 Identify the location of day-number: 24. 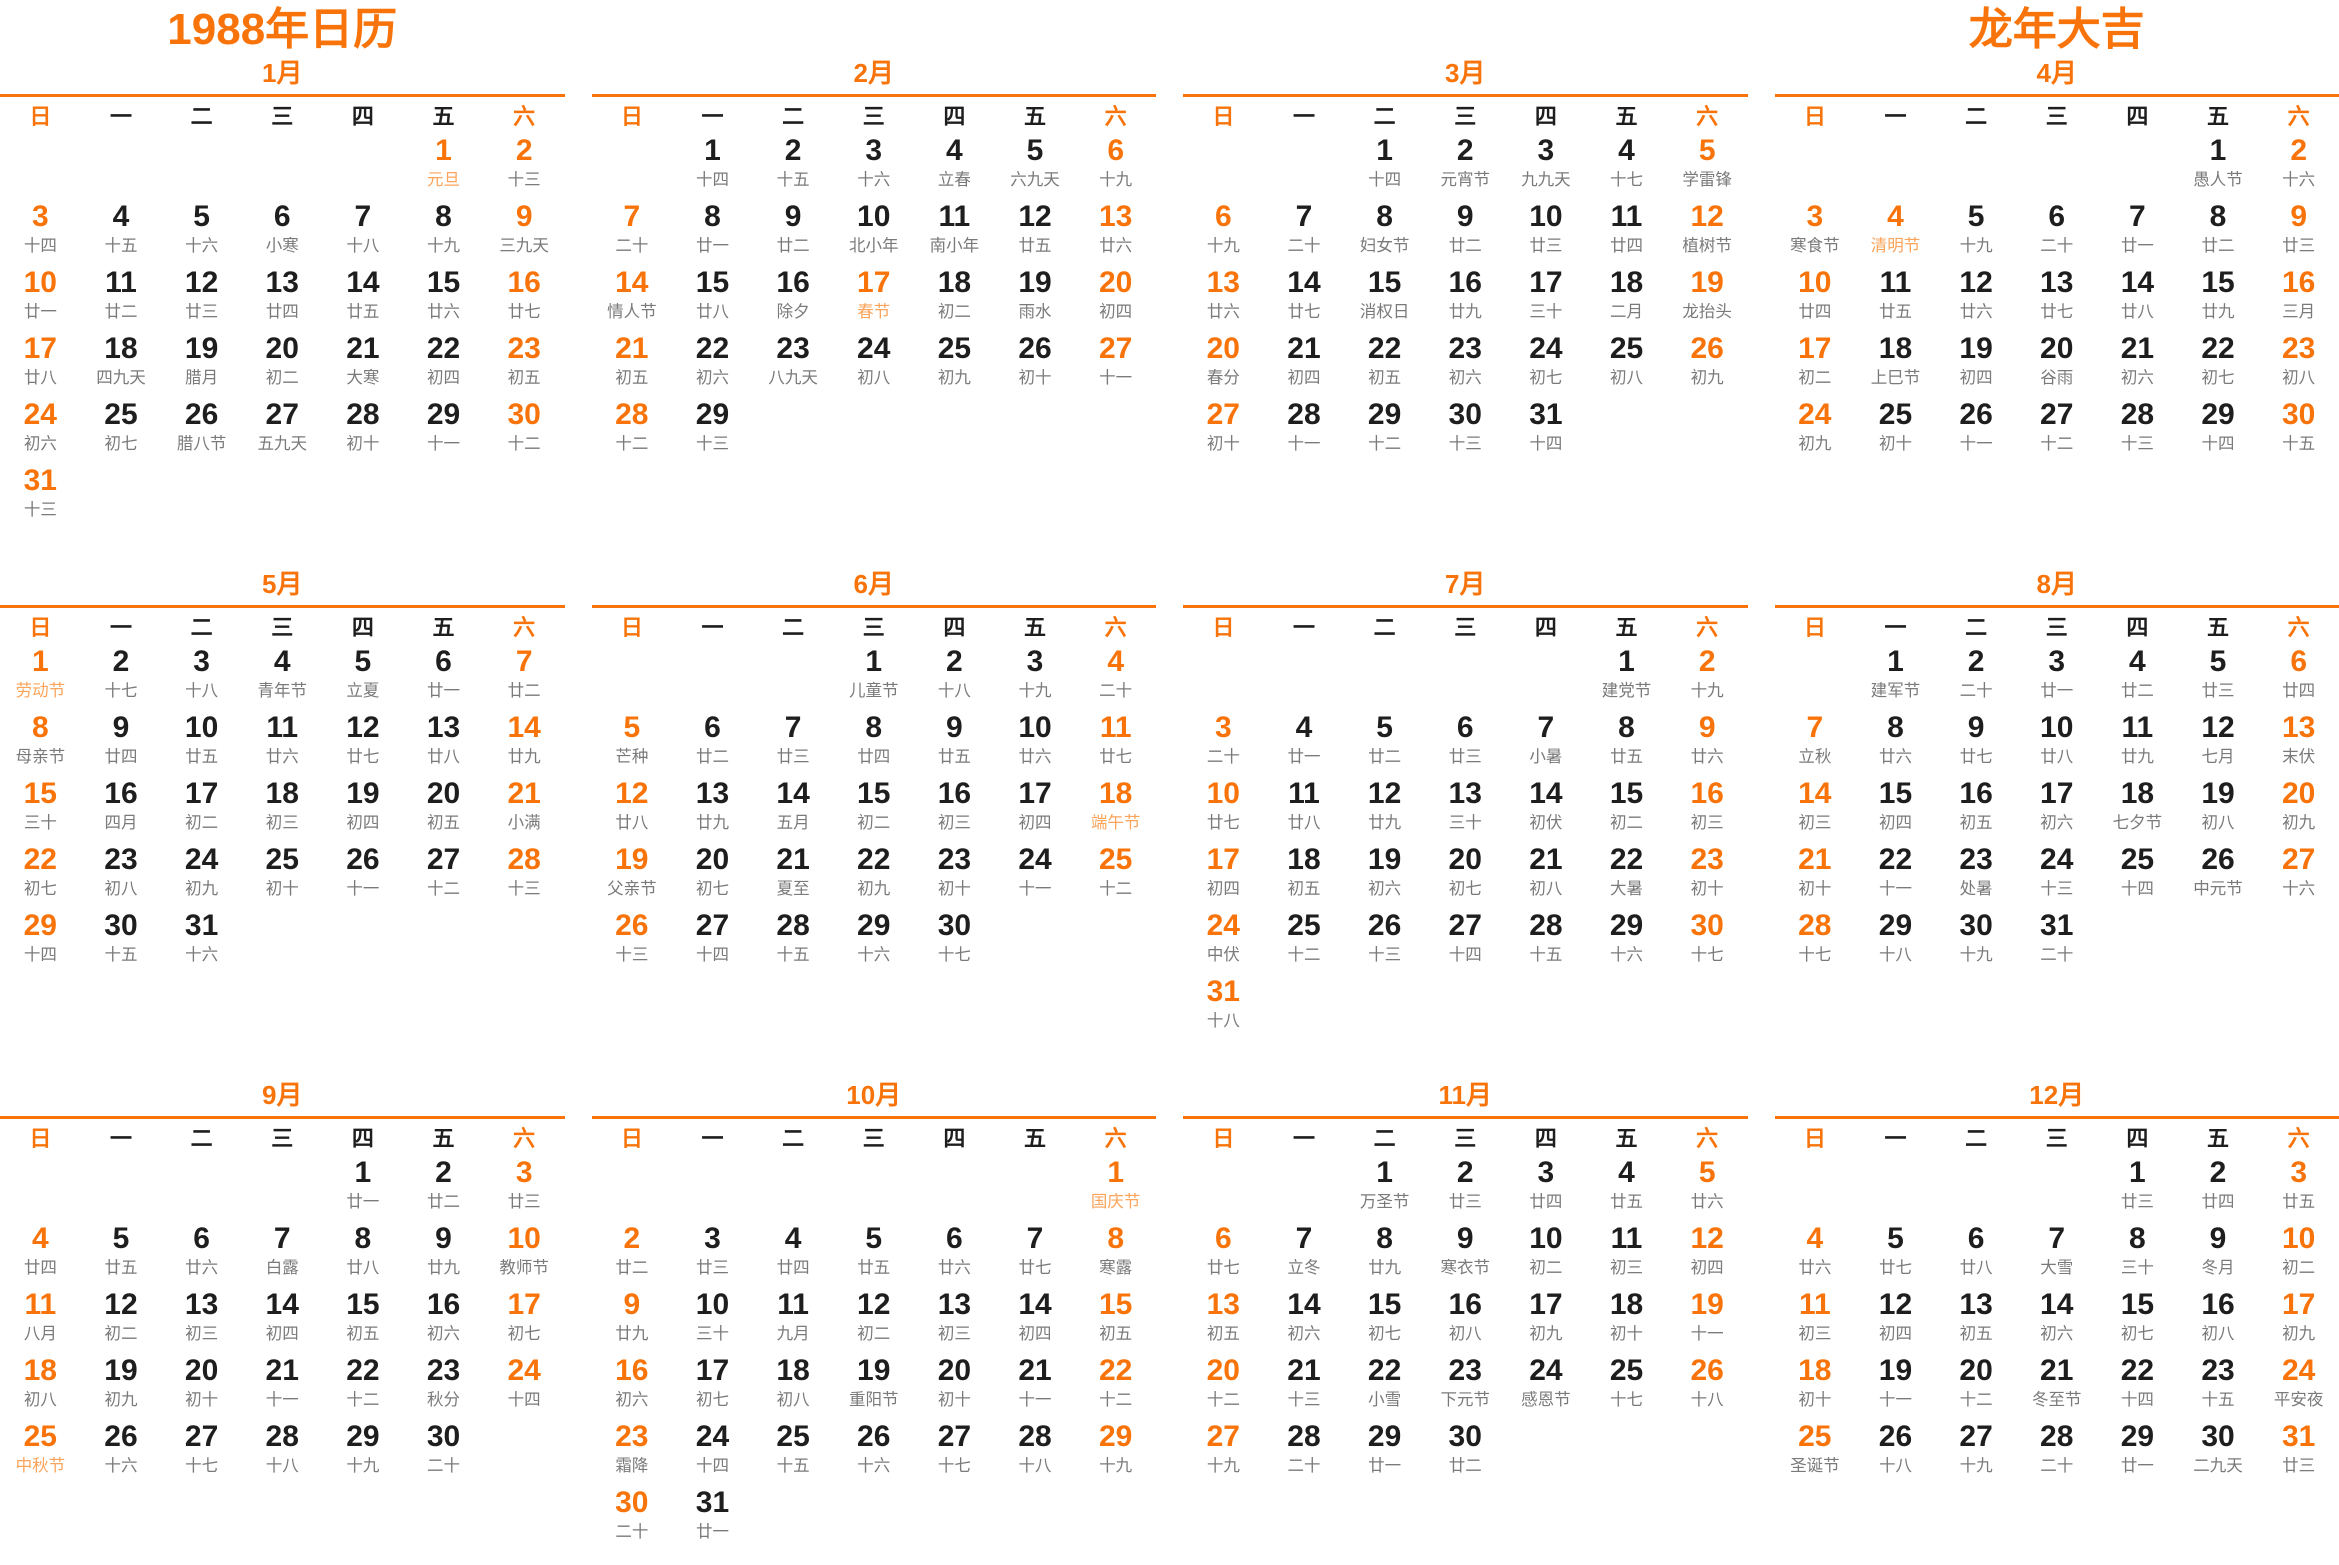
(874, 348).